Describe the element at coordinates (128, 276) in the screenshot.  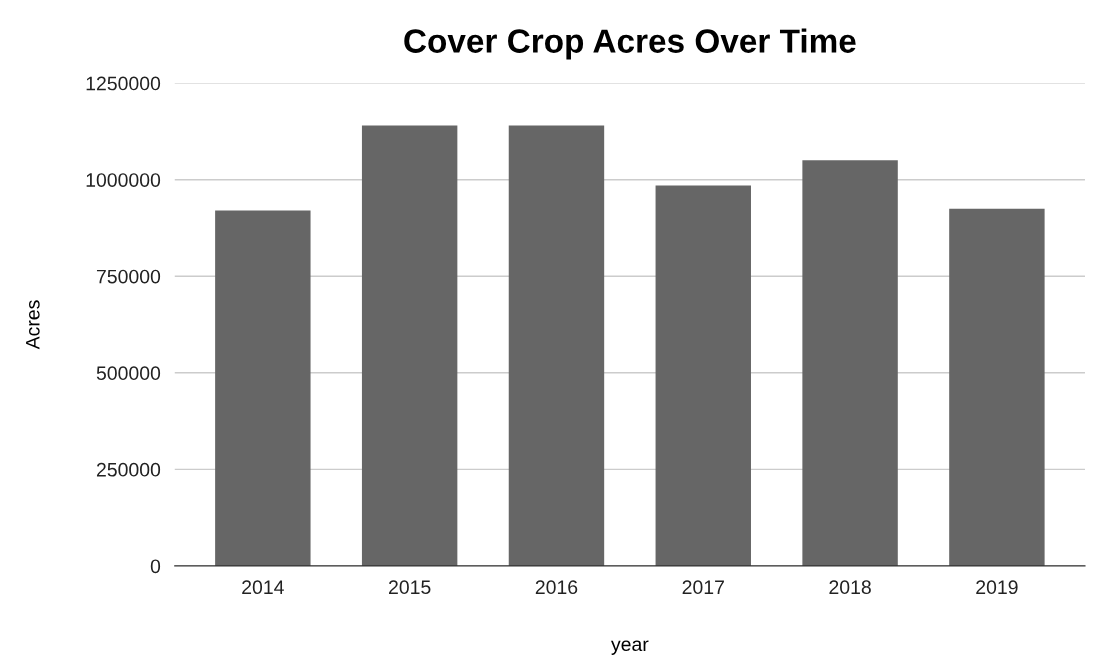
I see `y-tick-label: 750000` at that location.